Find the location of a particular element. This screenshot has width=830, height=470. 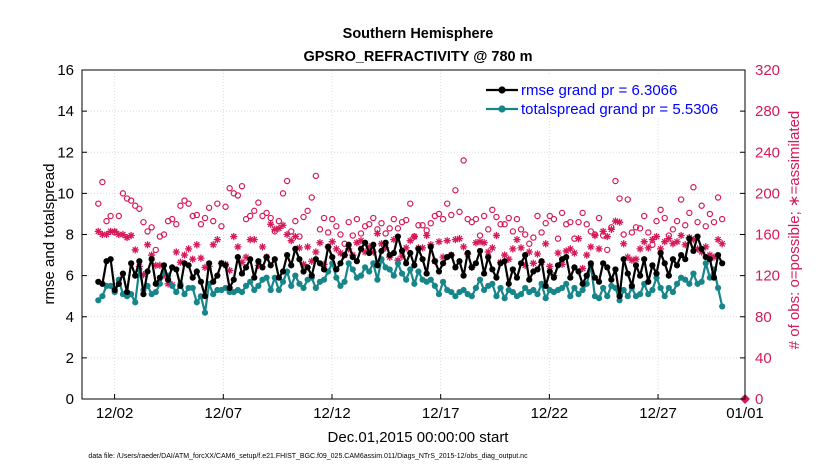

chart-subtitle: GPSRO_REFRACTIVITY @ 780 m is located at coordinates (417, 57).